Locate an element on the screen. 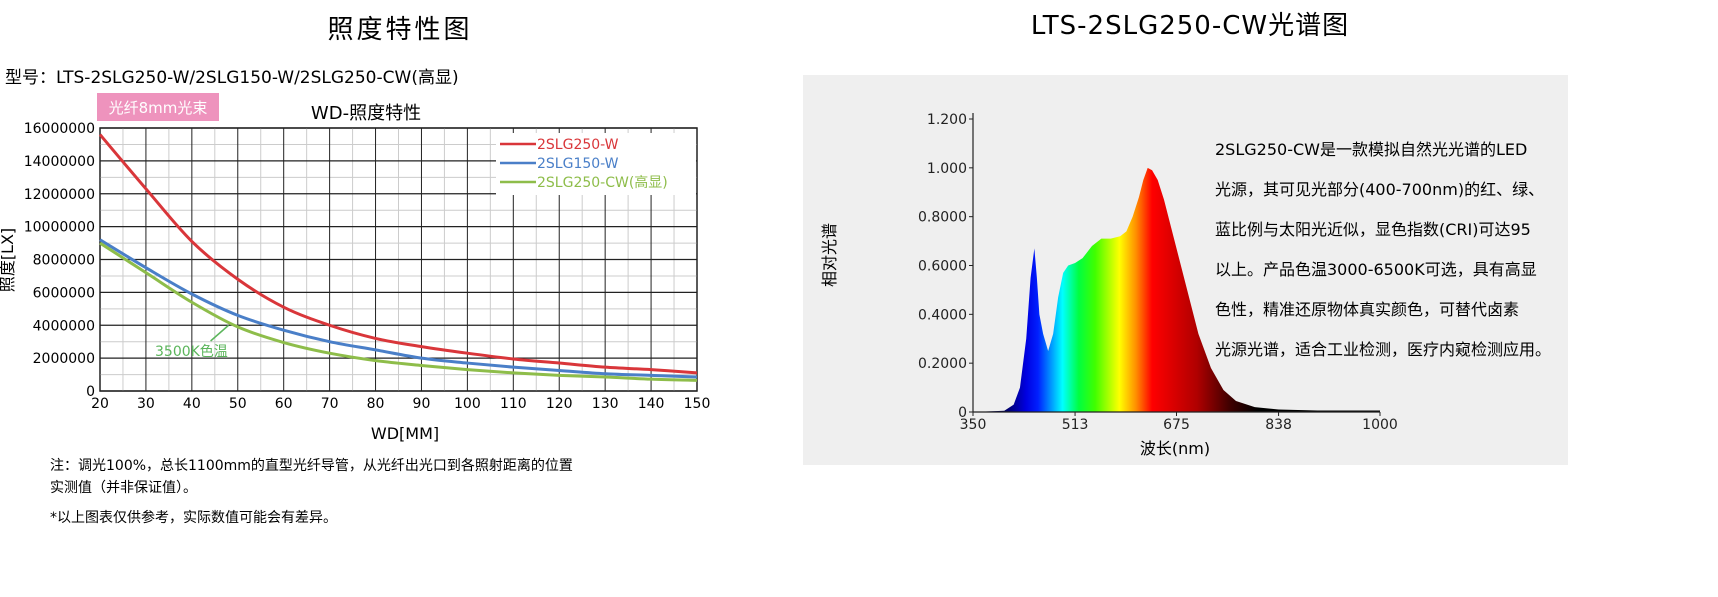 The height and width of the screenshot is (597, 1718). y-tick-label: 0.2000 is located at coordinates (942, 364).